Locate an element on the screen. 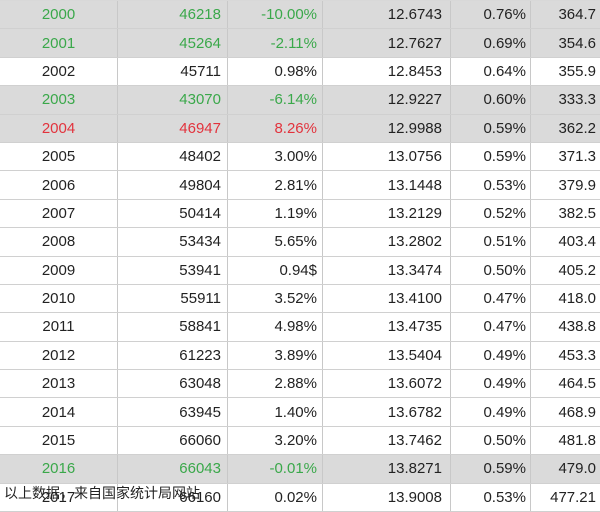 The image size is (600, 512). source-note: 以上数据，来自国家统计局网站 is located at coordinates (102, 494).